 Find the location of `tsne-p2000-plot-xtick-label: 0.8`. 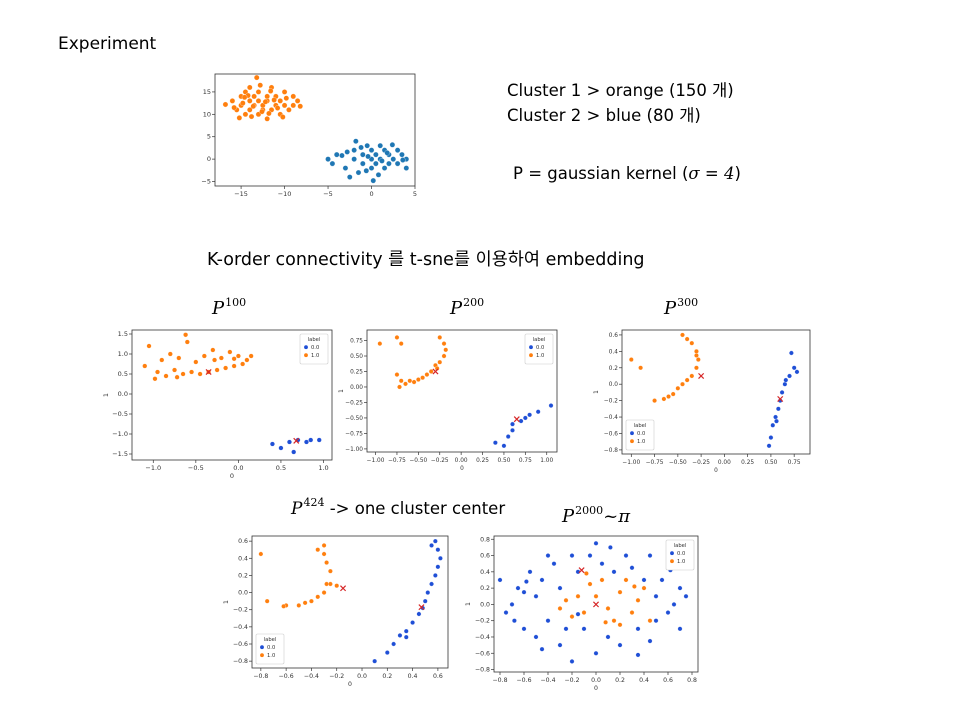

tsne-p2000-plot-xtick-label: 0.8 is located at coordinates (692, 680).